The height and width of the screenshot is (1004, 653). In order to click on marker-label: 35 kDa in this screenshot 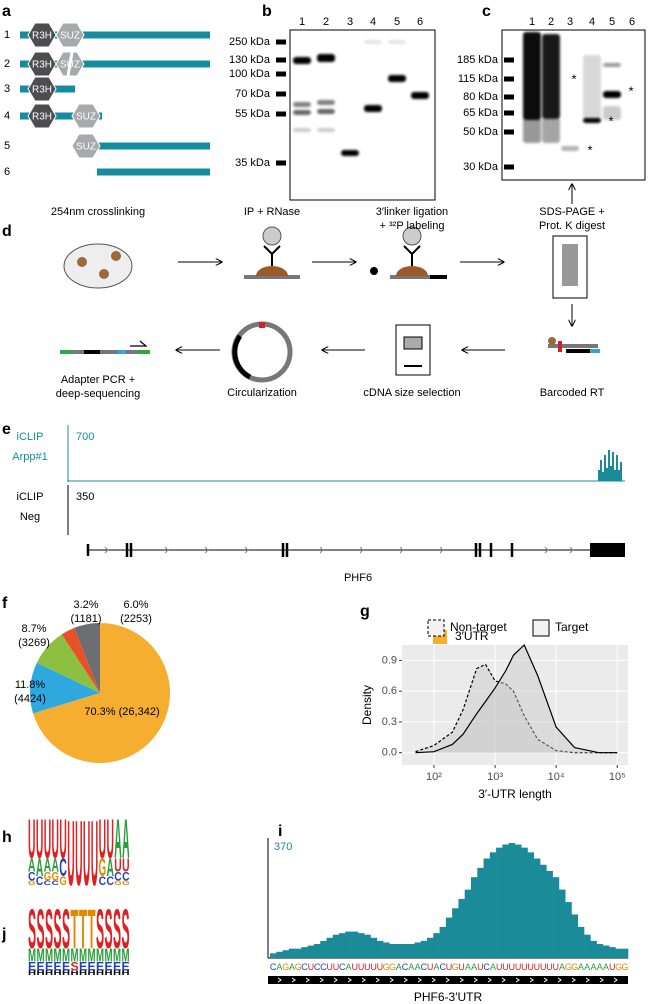, I will do `click(253, 163)`.